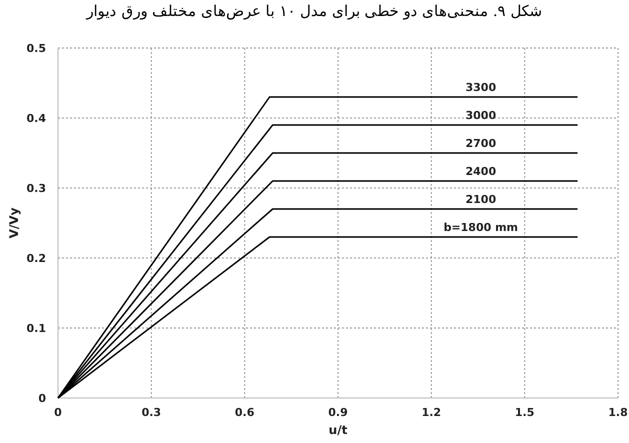 This screenshot has width=629, height=443. I want to click on y-tick-label: 0.3, so click(36, 188).